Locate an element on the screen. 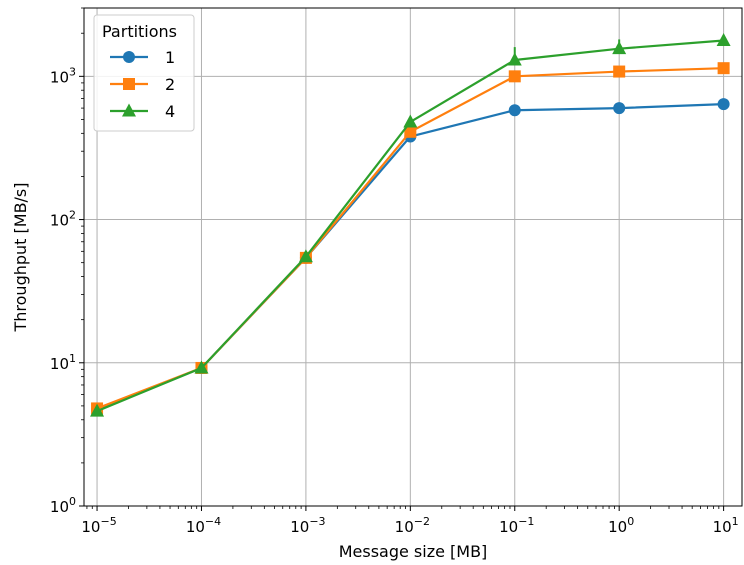 This screenshot has width=744, height=565. x-tick-label: 10⁻⁴ is located at coordinates (203, 525).